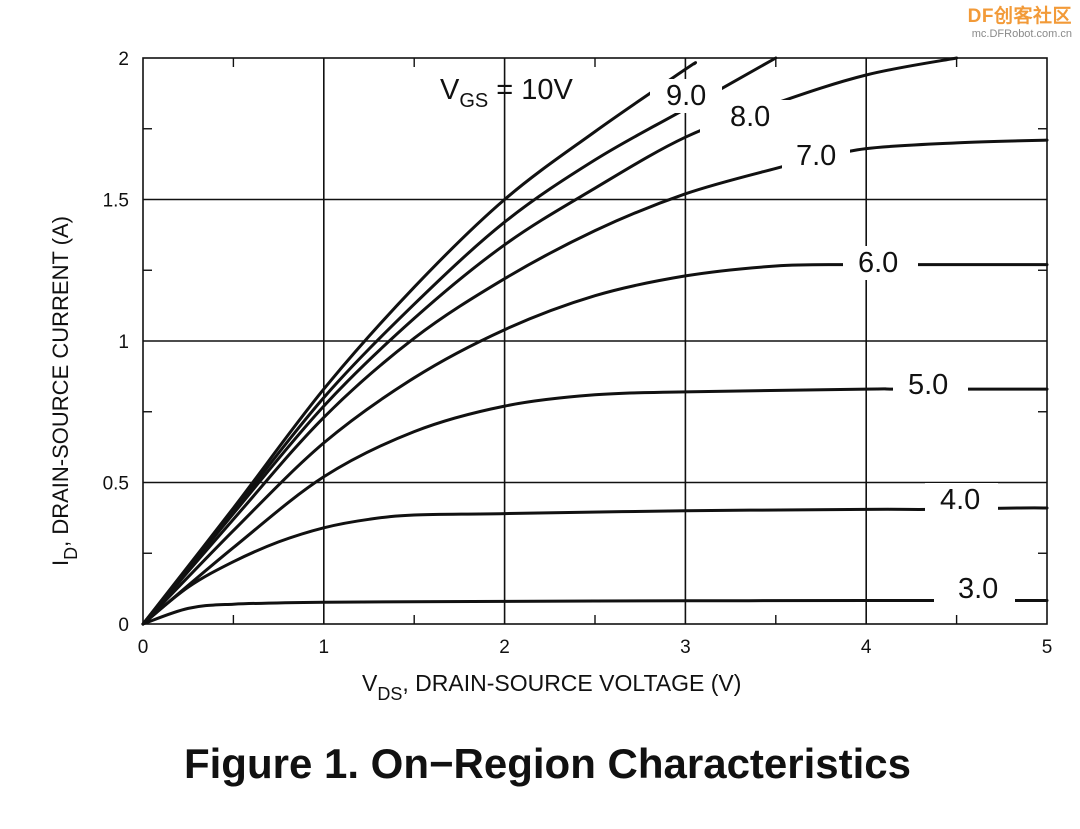 The image size is (1080, 829). Describe the element at coordinates (504, 647) in the screenshot. I see `x-tick-label: 2` at that location.